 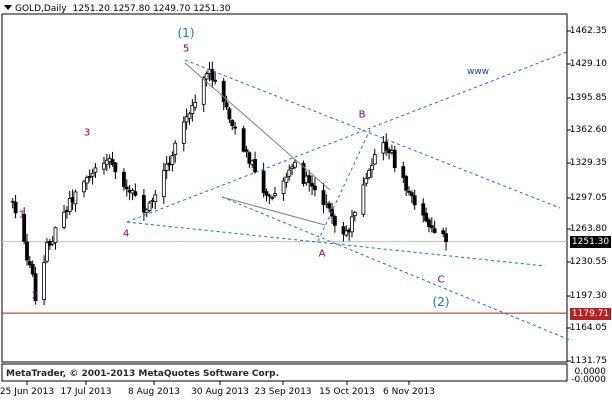 What do you see at coordinates (588, 98) in the screenshot?
I see `y-tick-label: 1395.85` at bounding box center [588, 98].